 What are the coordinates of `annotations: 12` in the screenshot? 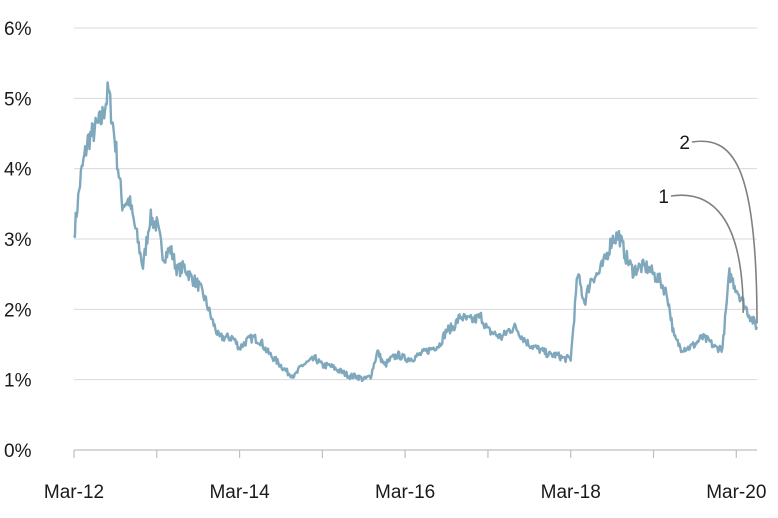 It's located at (708, 228).